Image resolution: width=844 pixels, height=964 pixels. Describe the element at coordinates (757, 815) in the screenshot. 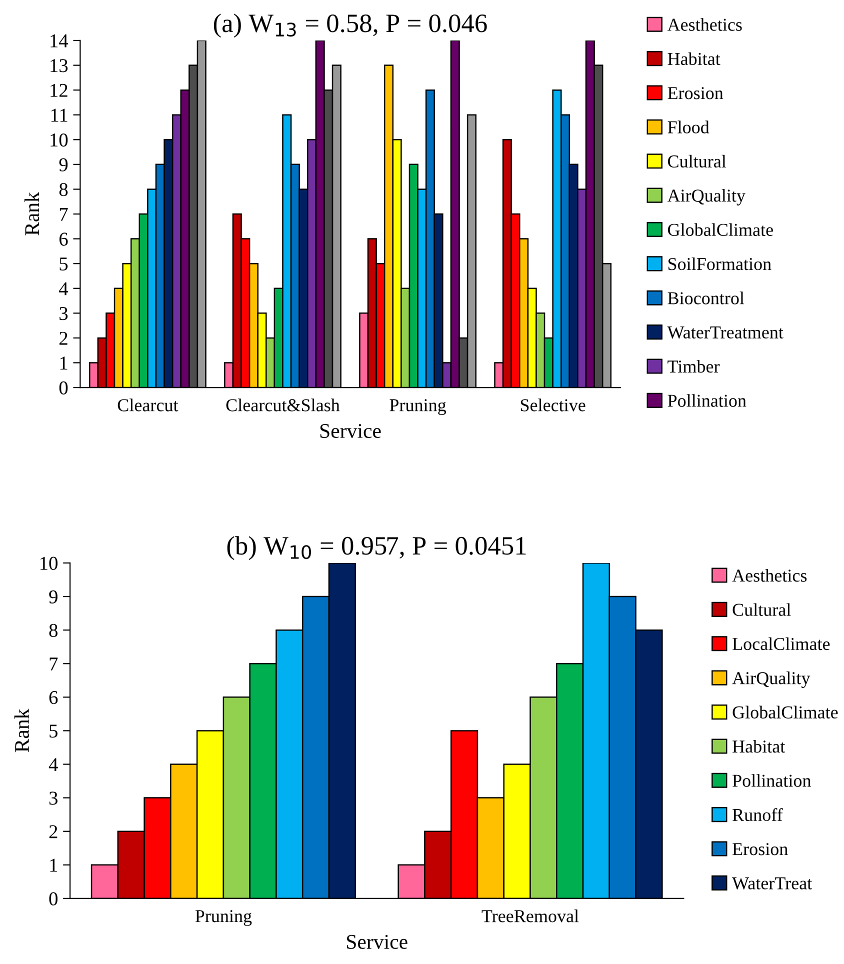

I see `legend-label: Runoff` at that location.